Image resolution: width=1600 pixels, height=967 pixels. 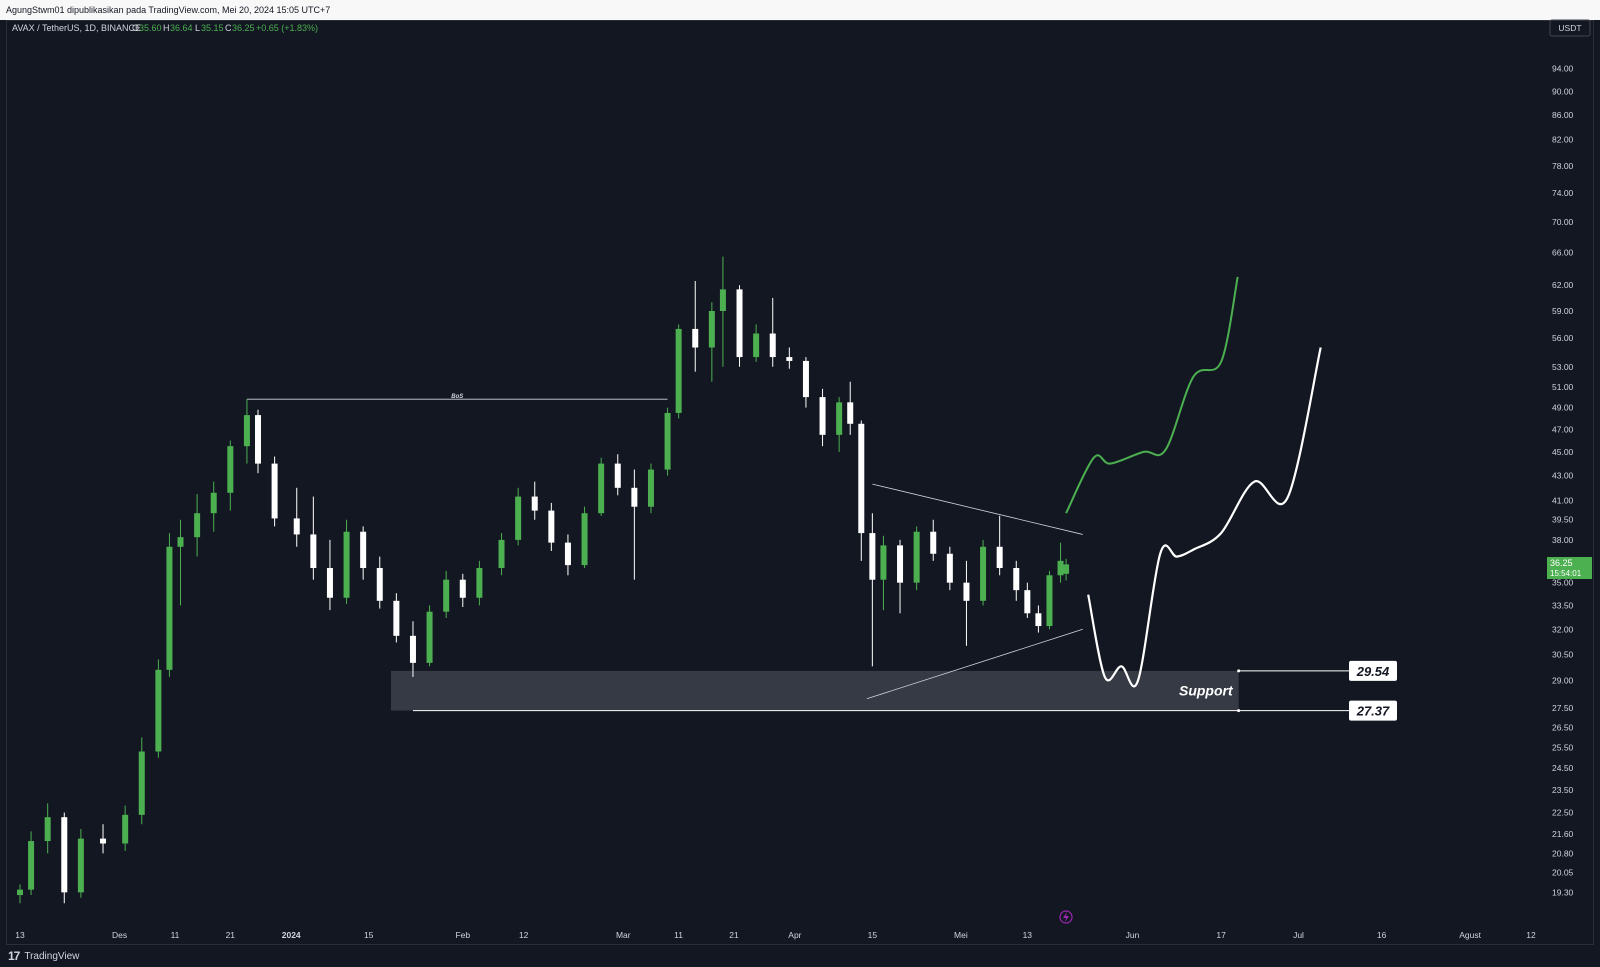 I want to click on triangle-lower-line, so click(x=974, y=664).